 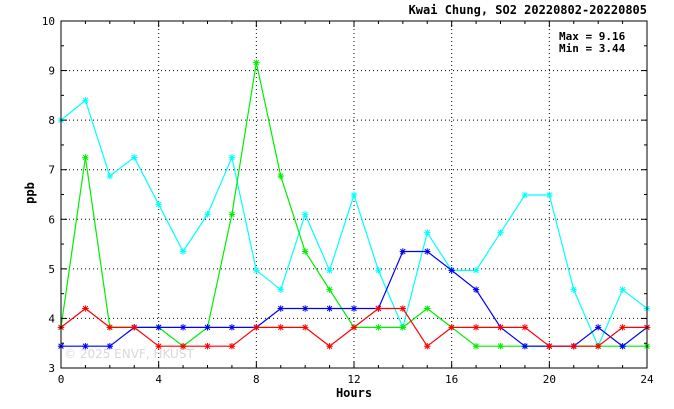 I want to click on x-tick-label: 0, so click(x=61, y=379).